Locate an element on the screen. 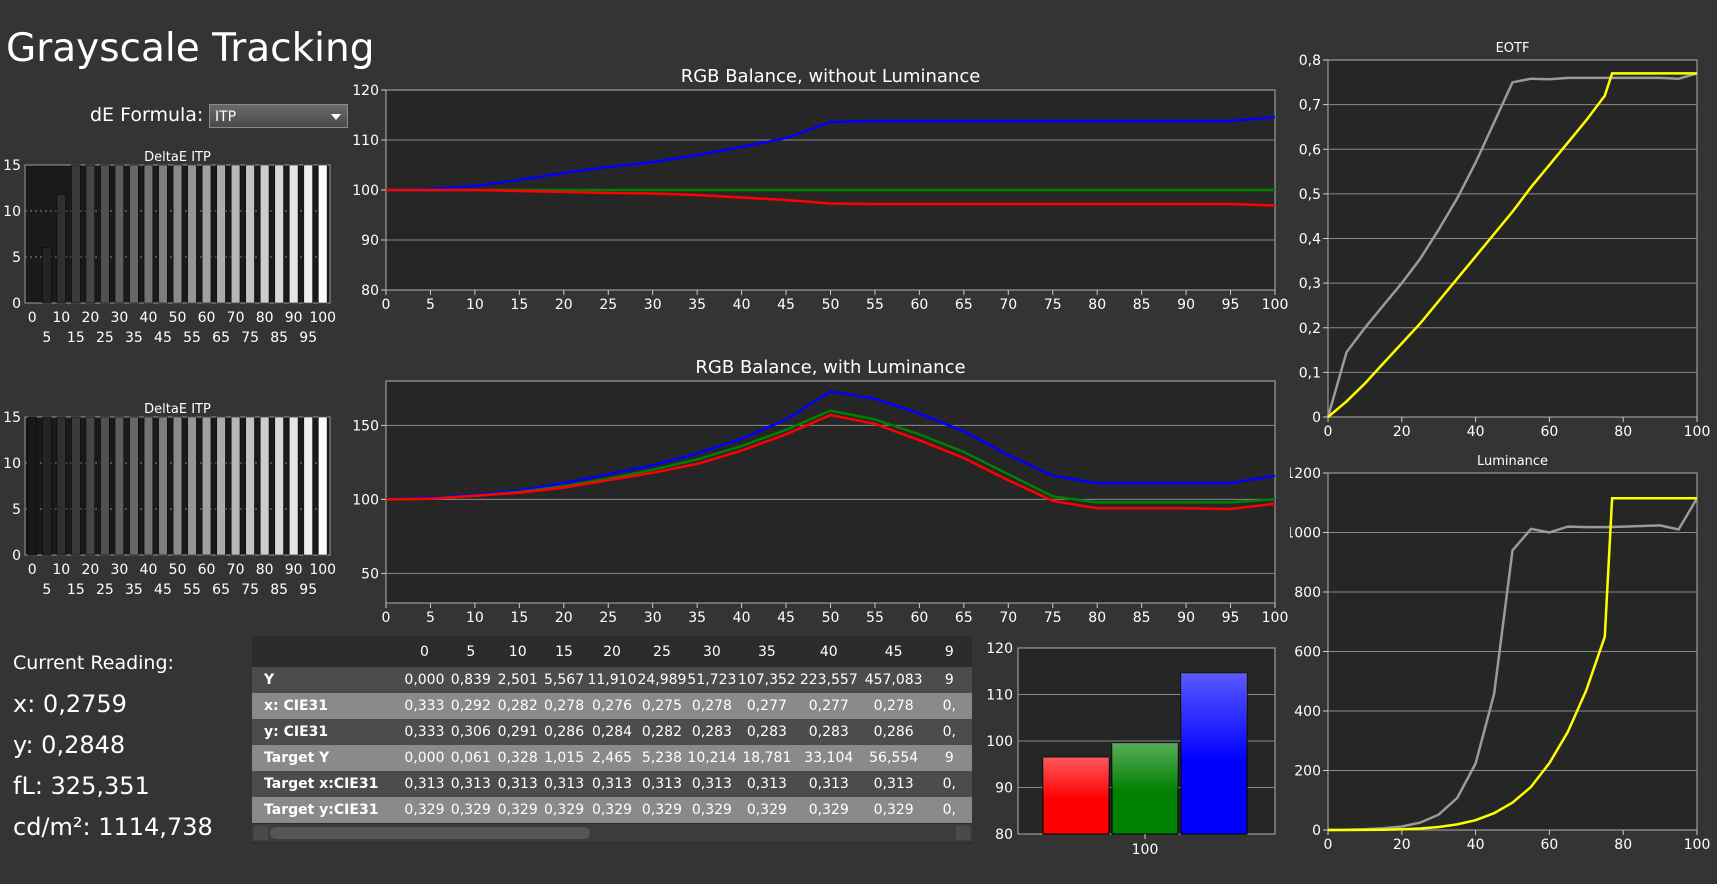 This screenshot has height=884, width=1717. table-cell: 0, is located at coordinates (949, 810).